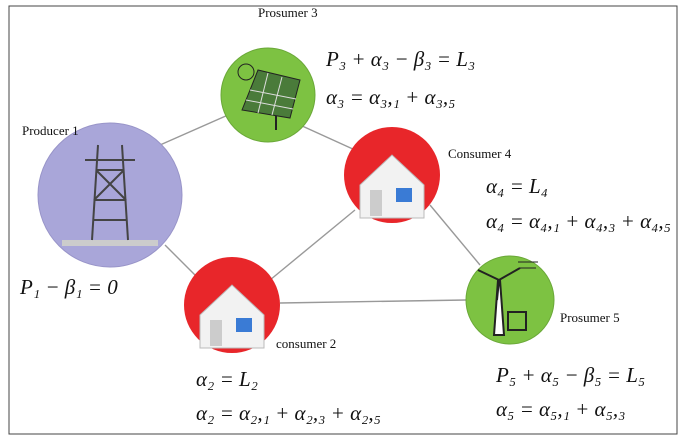 Image resolution: width=686 pixels, height=435 pixels. I want to click on equation: P₁ − β₁ = 0, so click(68, 287).